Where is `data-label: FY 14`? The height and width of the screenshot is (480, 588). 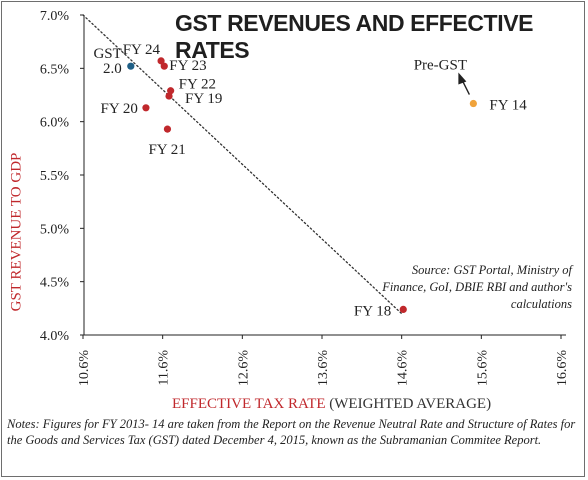
data-label: FY 14 is located at coordinates (508, 106).